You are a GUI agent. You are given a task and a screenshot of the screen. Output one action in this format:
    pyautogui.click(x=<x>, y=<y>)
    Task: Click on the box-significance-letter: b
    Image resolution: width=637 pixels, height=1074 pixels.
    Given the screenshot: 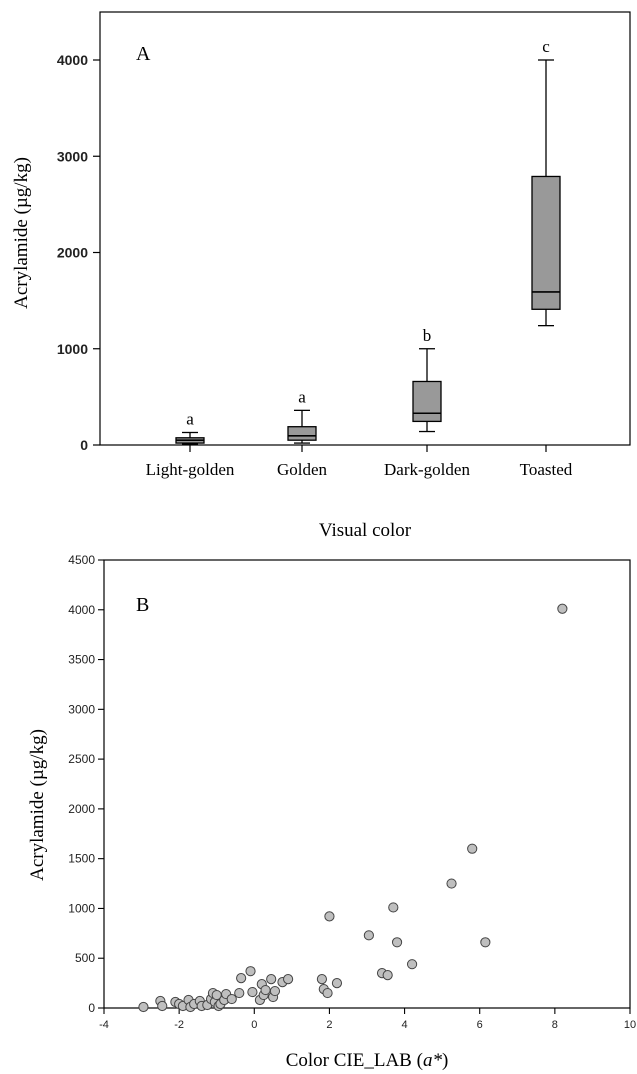 What is the action you would take?
    pyautogui.click(x=427, y=335)
    